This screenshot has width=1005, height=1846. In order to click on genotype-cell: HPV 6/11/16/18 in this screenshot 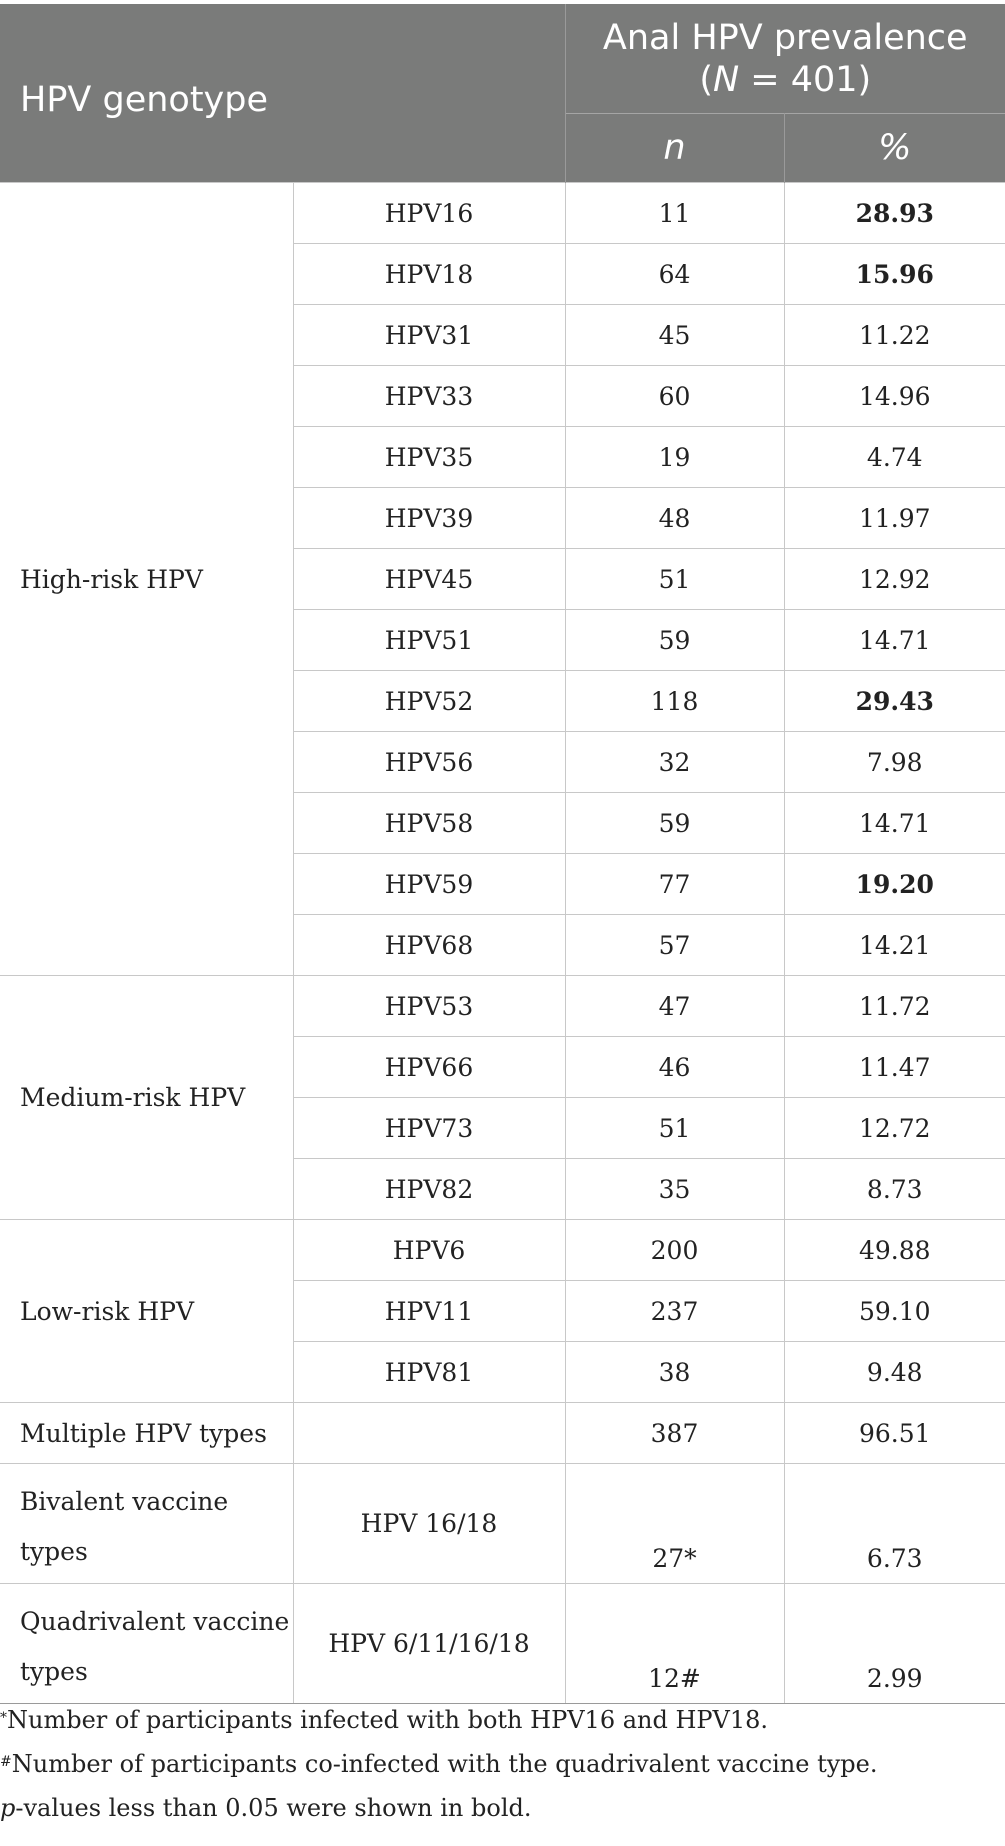, I will do `click(429, 1643)`.